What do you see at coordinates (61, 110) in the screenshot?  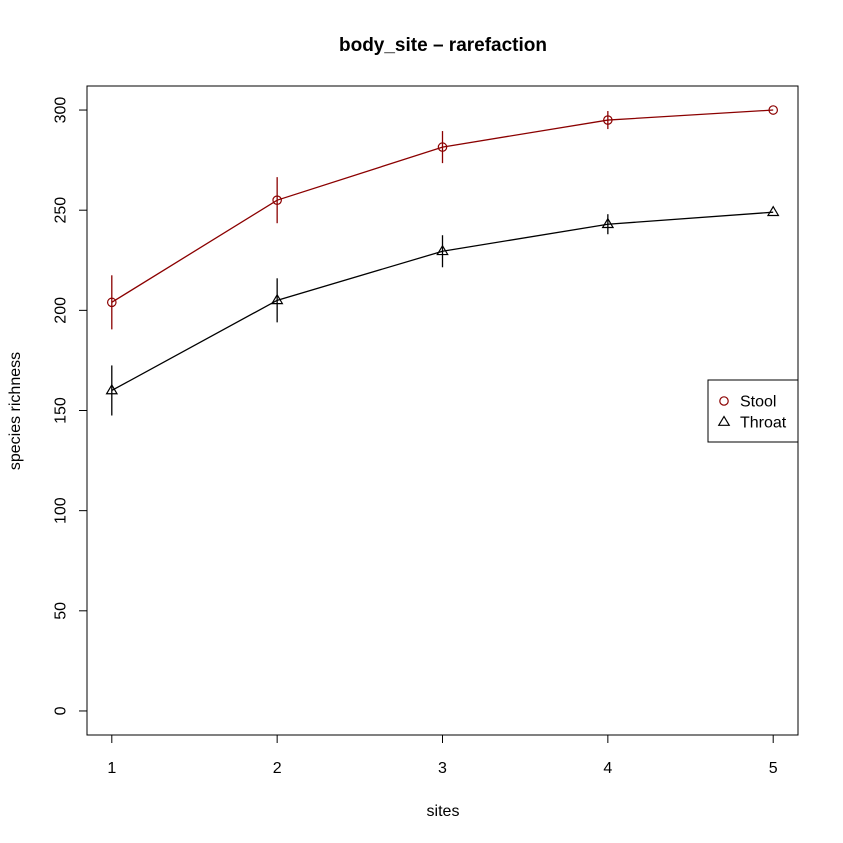 I see `y-tick-label: 300` at bounding box center [61, 110].